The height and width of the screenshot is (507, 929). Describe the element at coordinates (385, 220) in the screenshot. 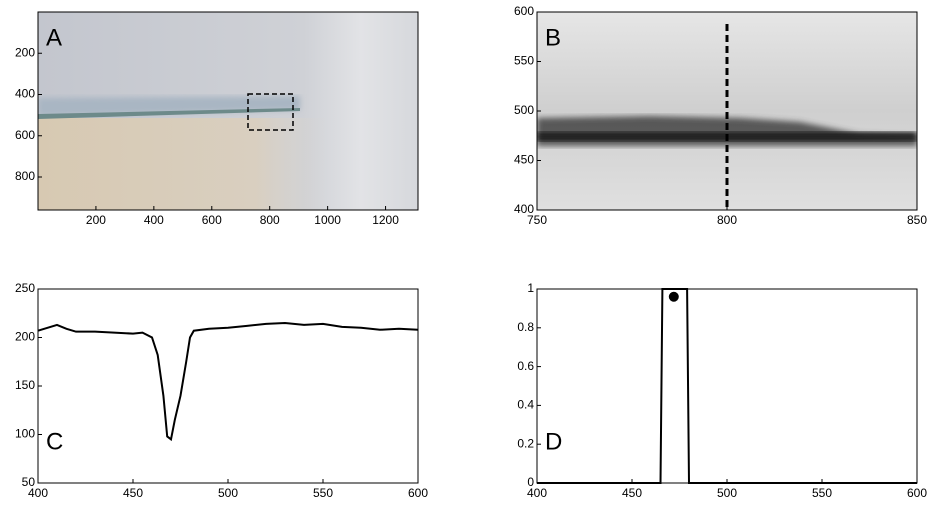

I see `x-tick-label: 1200` at that location.